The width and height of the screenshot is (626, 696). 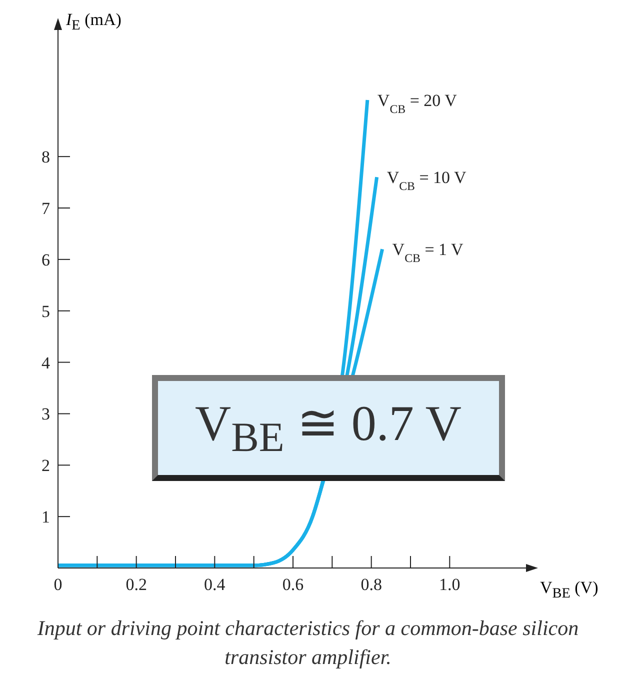 I want to click on y-tick-label: 7, so click(x=46, y=208).